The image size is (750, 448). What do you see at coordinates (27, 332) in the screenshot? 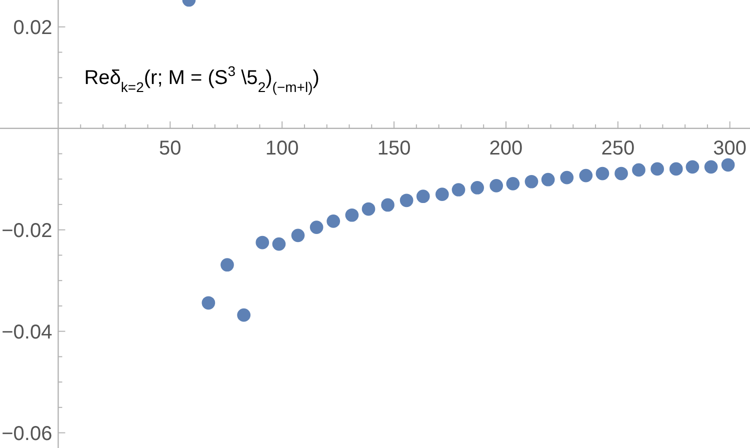
I see `y-tick-label: −0.04` at bounding box center [27, 332].